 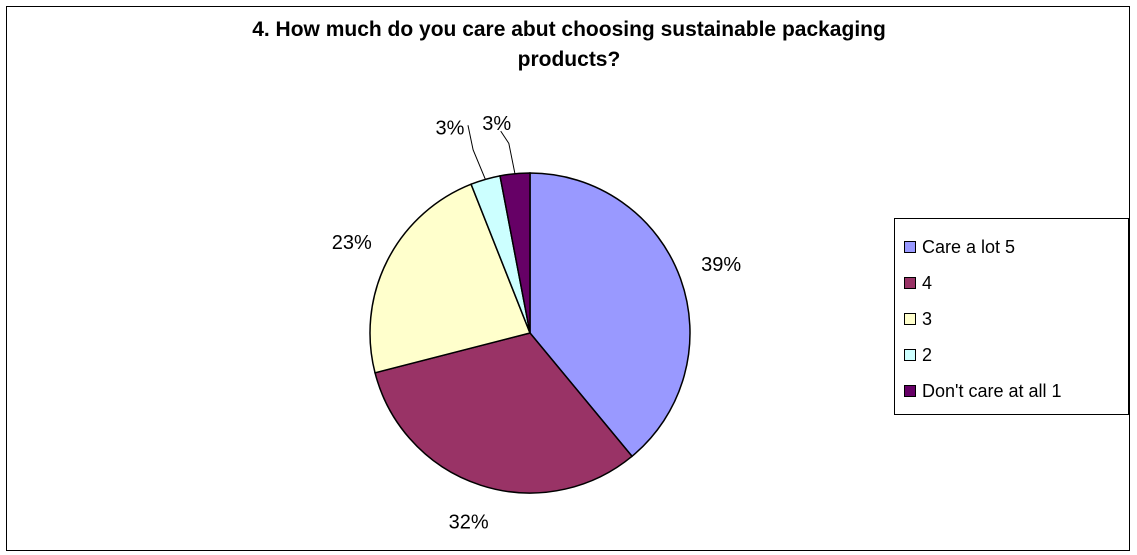 I want to click on legend-item-4: 4, so click(x=1011, y=283).